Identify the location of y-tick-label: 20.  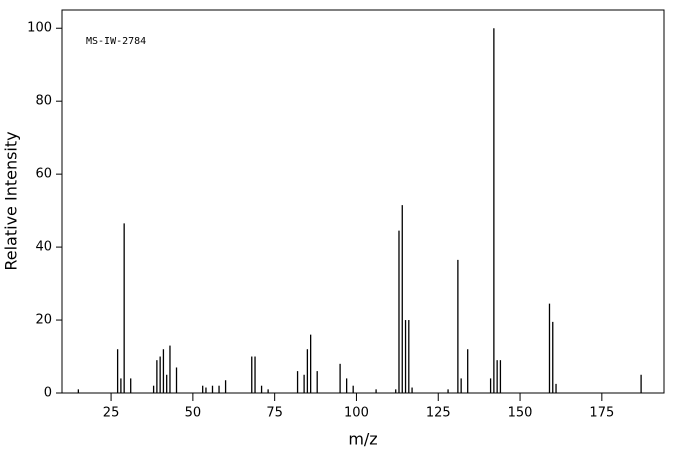
(43, 320).